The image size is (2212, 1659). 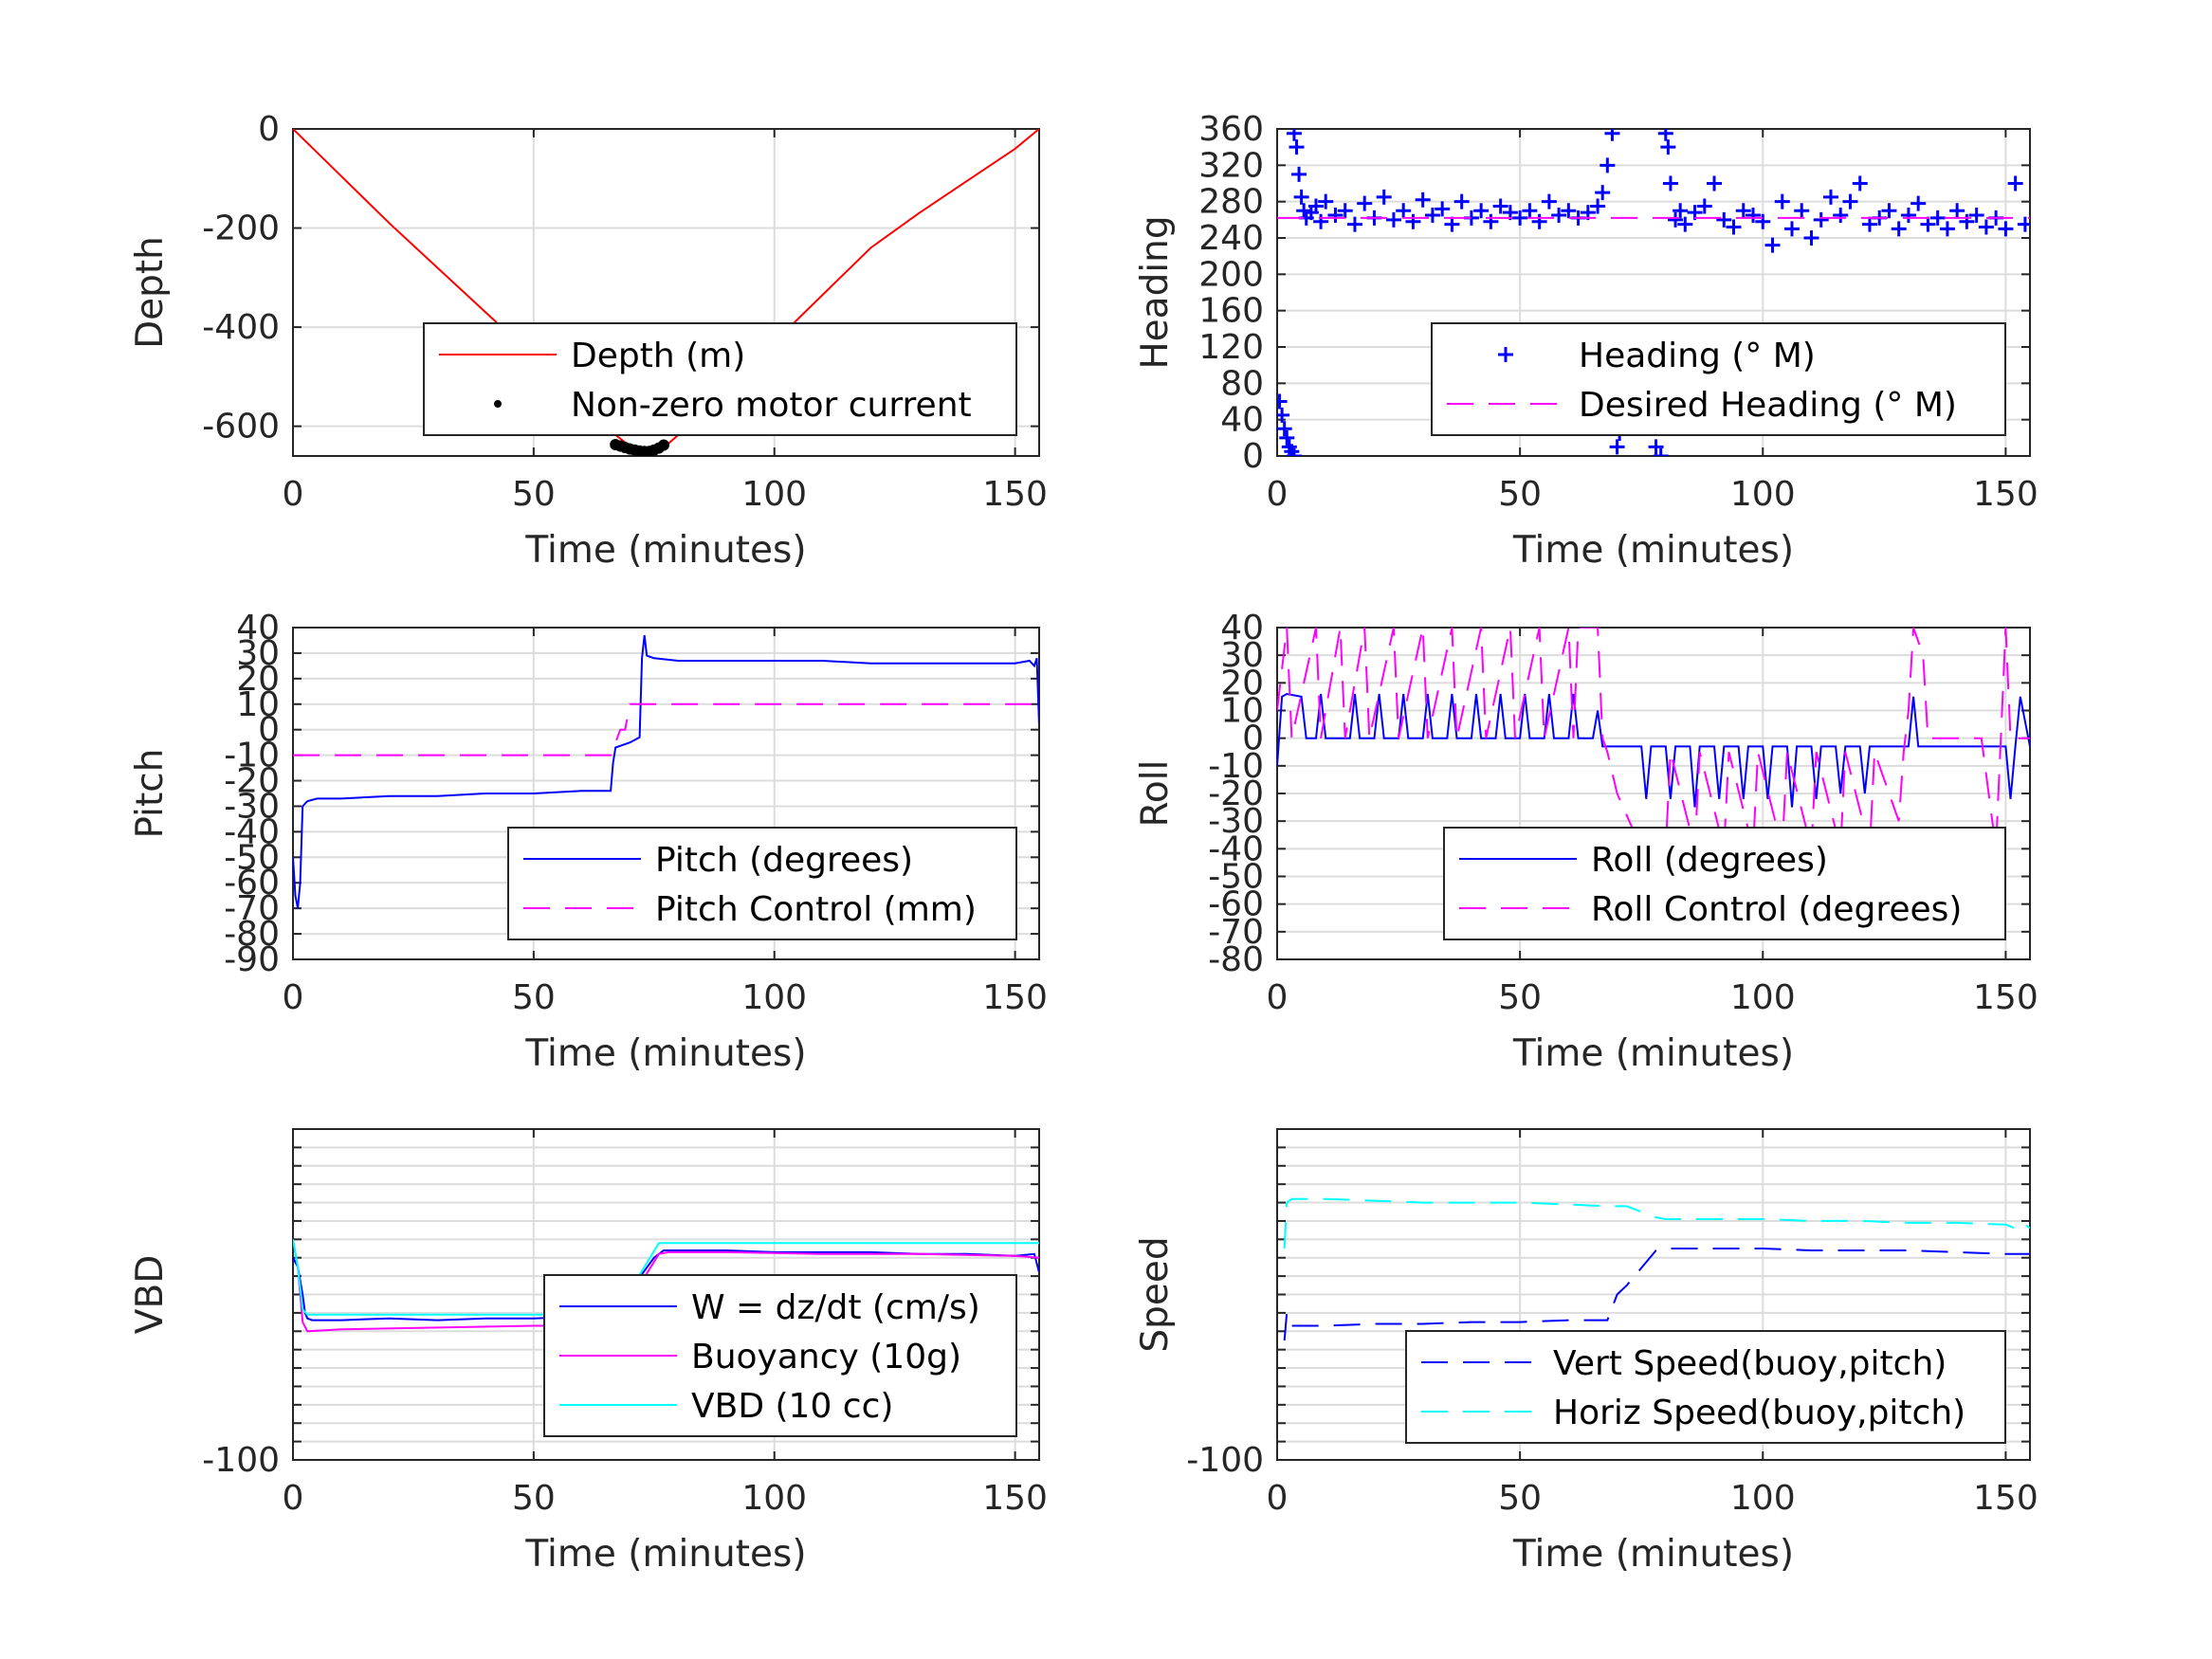 What do you see at coordinates (1231, 202) in the screenshot?
I see `y-tick-label: 280` at bounding box center [1231, 202].